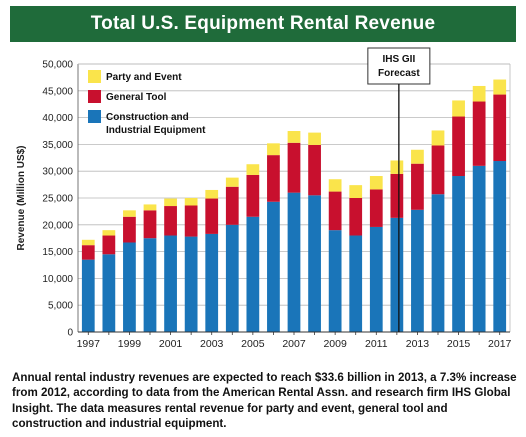 This screenshot has height=437, width=526. What do you see at coordinates (57, 199) in the screenshot?
I see `y-tick-label: 25,000` at bounding box center [57, 199].